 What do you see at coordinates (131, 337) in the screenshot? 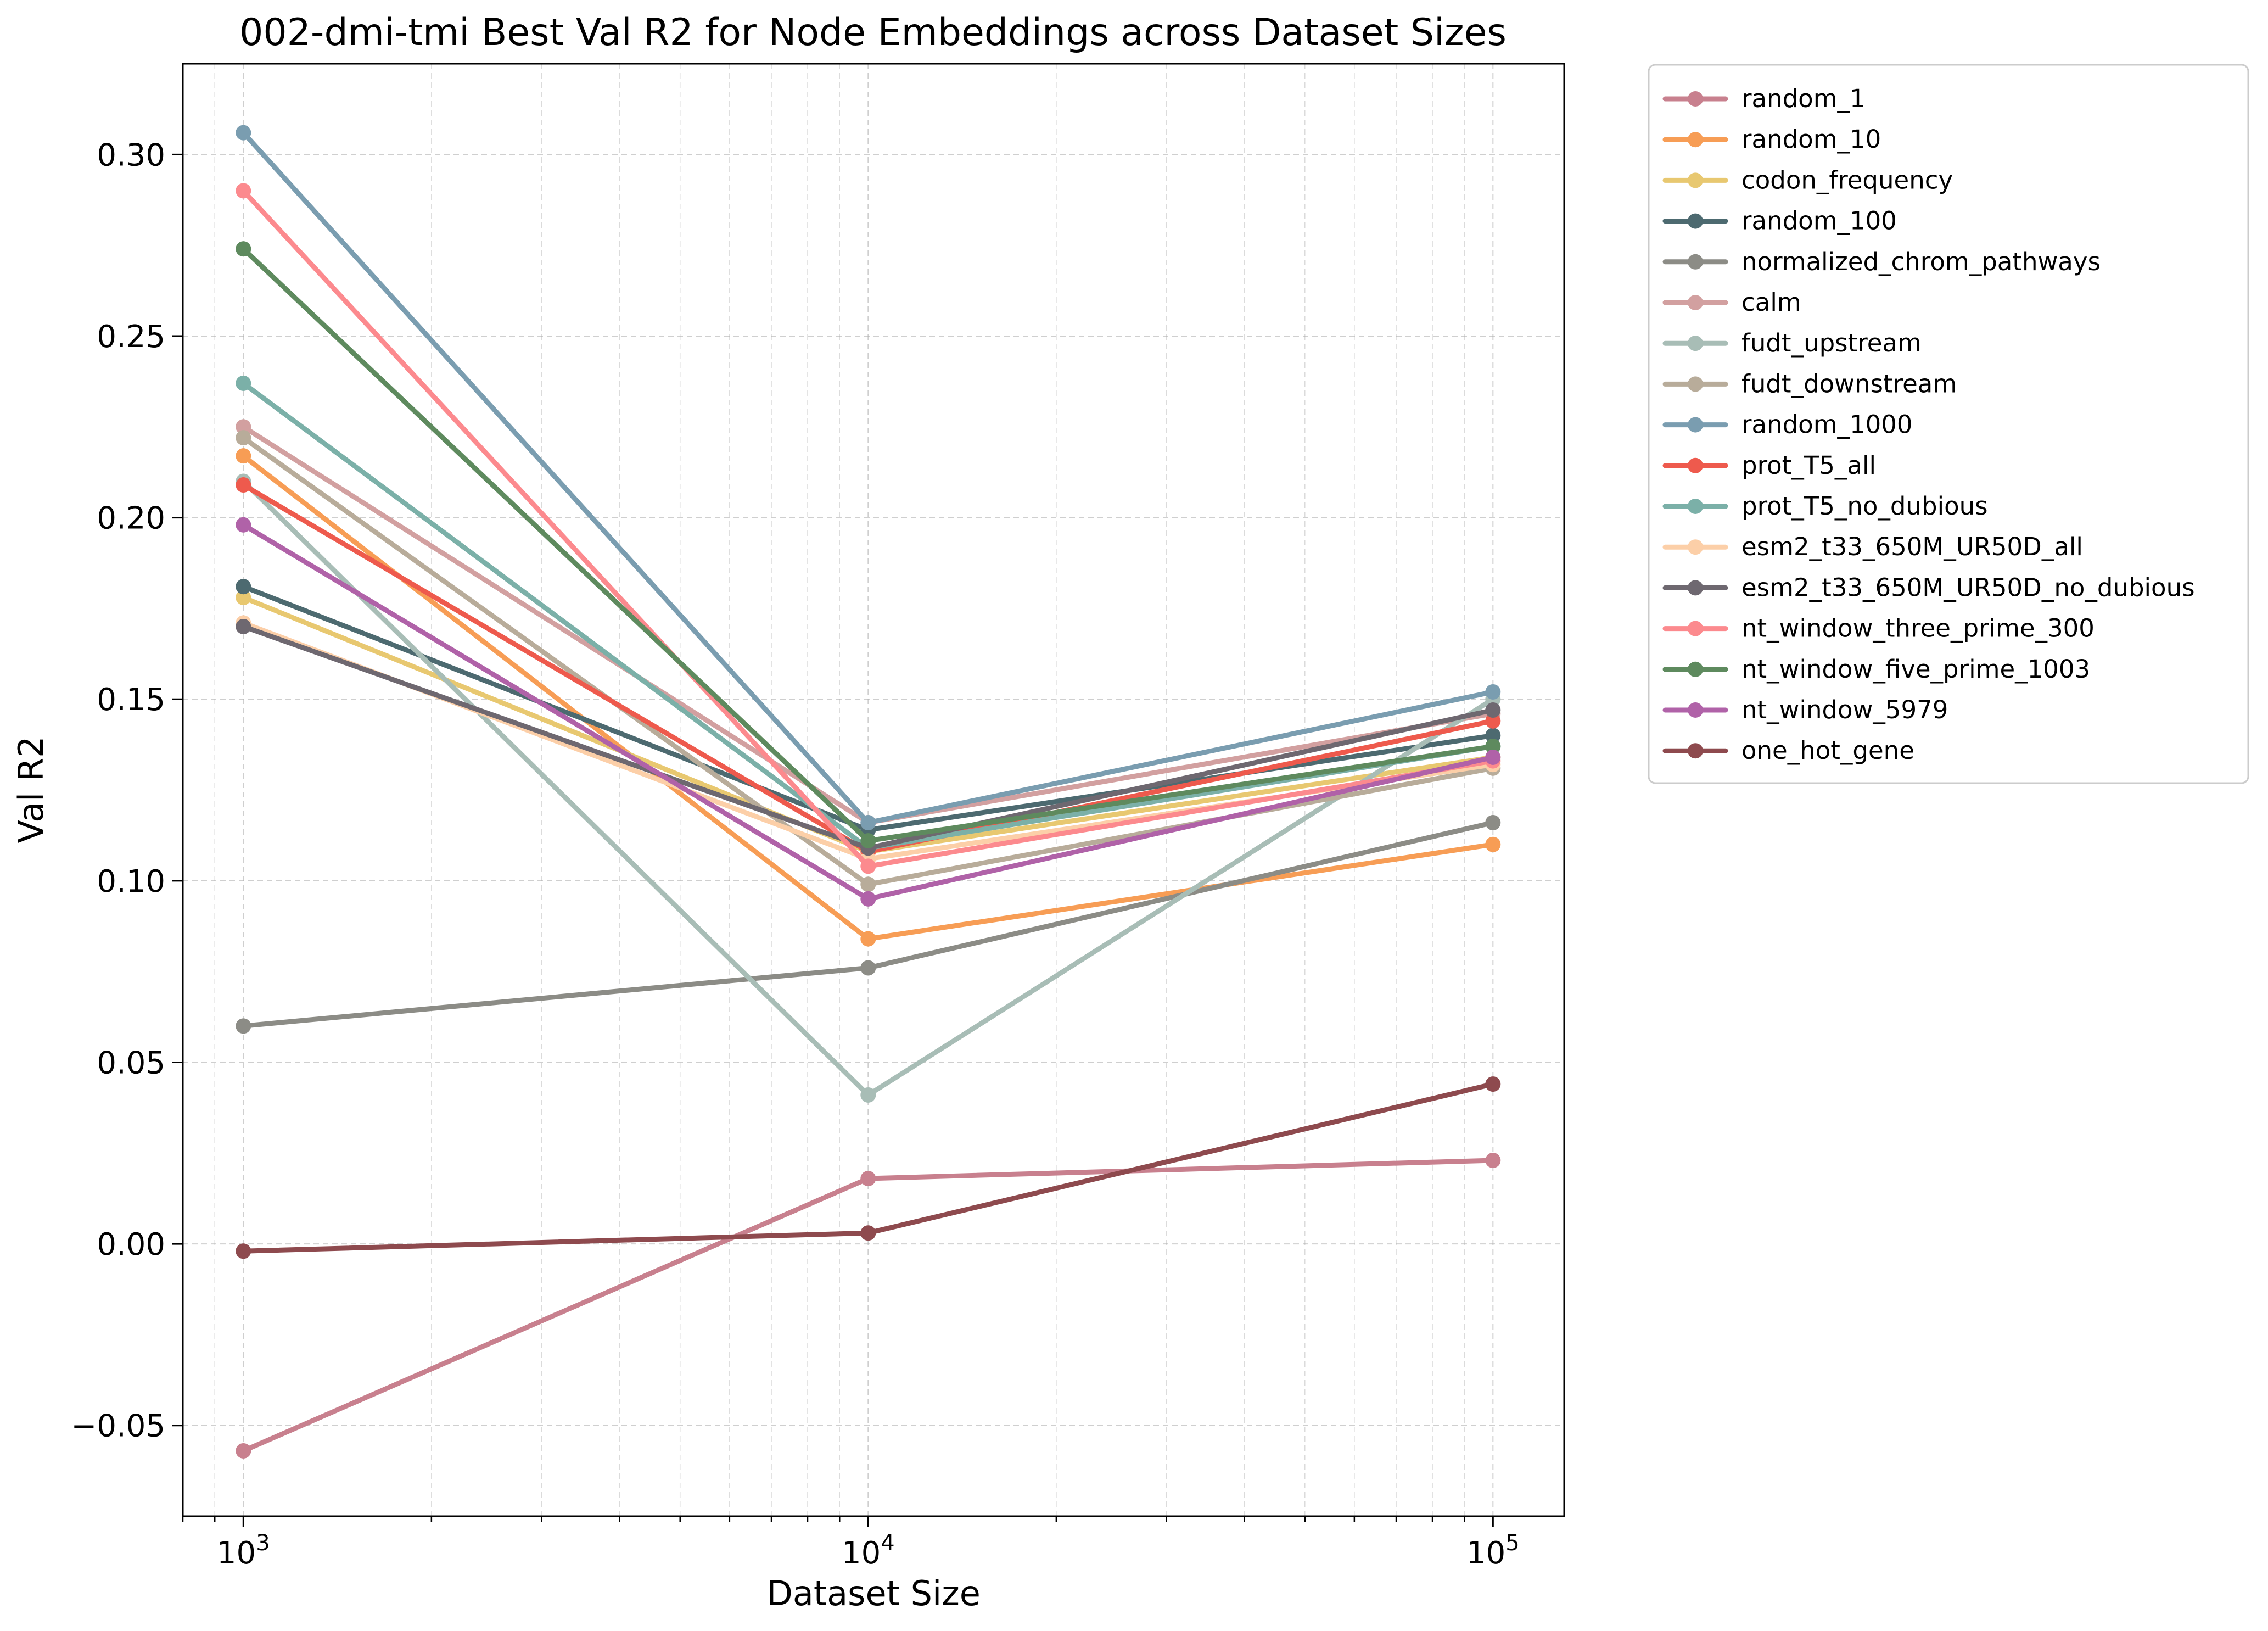
I see `y-tick-label: 0.25` at bounding box center [131, 337].